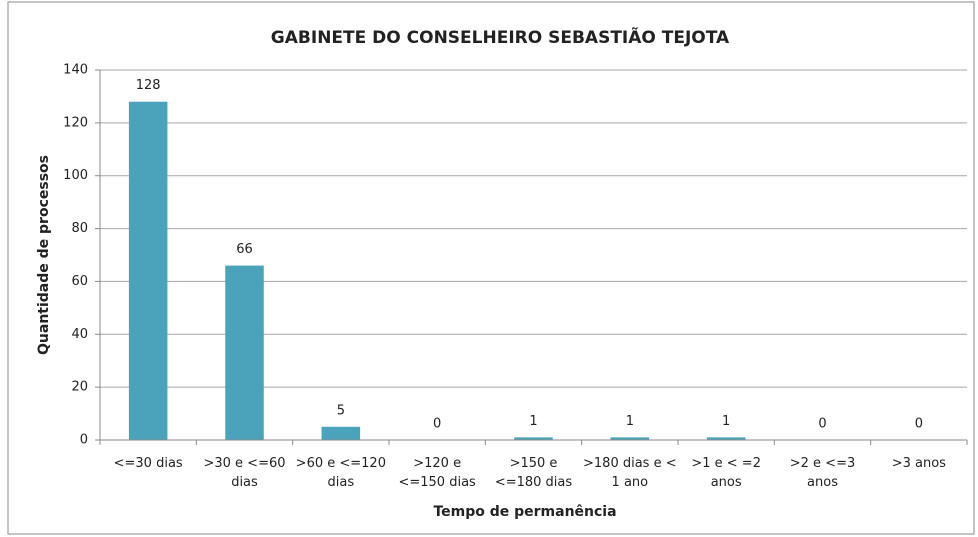 Image resolution: width=978 pixels, height=537 pixels. What do you see at coordinates (79, 334) in the screenshot?
I see `y-tick-label: 40` at bounding box center [79, 334].